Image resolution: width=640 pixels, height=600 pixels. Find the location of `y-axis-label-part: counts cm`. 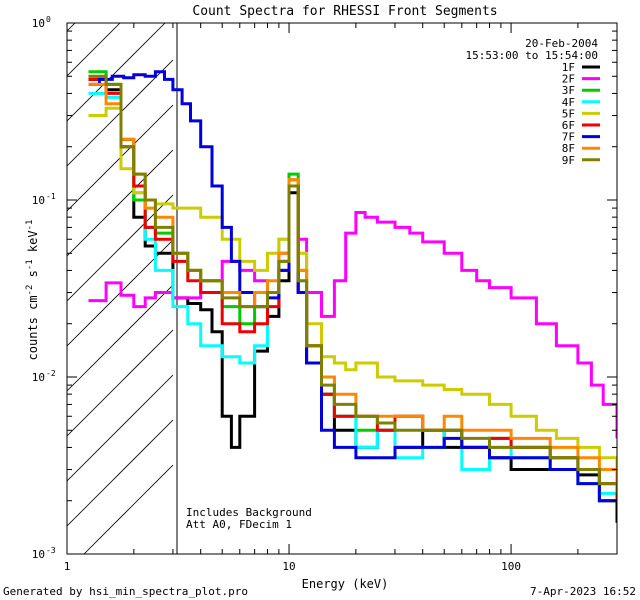

y-axis-label-part: counts cm is located at coordinates (33, 327).